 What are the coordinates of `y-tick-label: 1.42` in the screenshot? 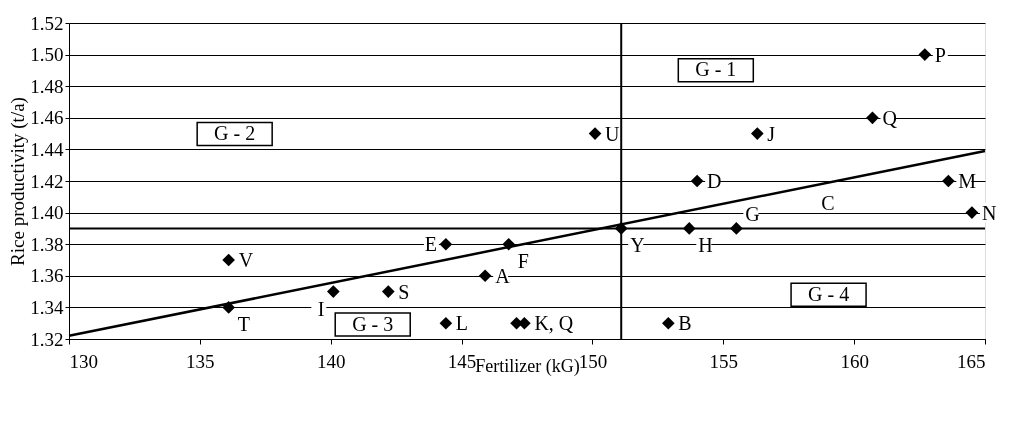 It's located at (47, 181).